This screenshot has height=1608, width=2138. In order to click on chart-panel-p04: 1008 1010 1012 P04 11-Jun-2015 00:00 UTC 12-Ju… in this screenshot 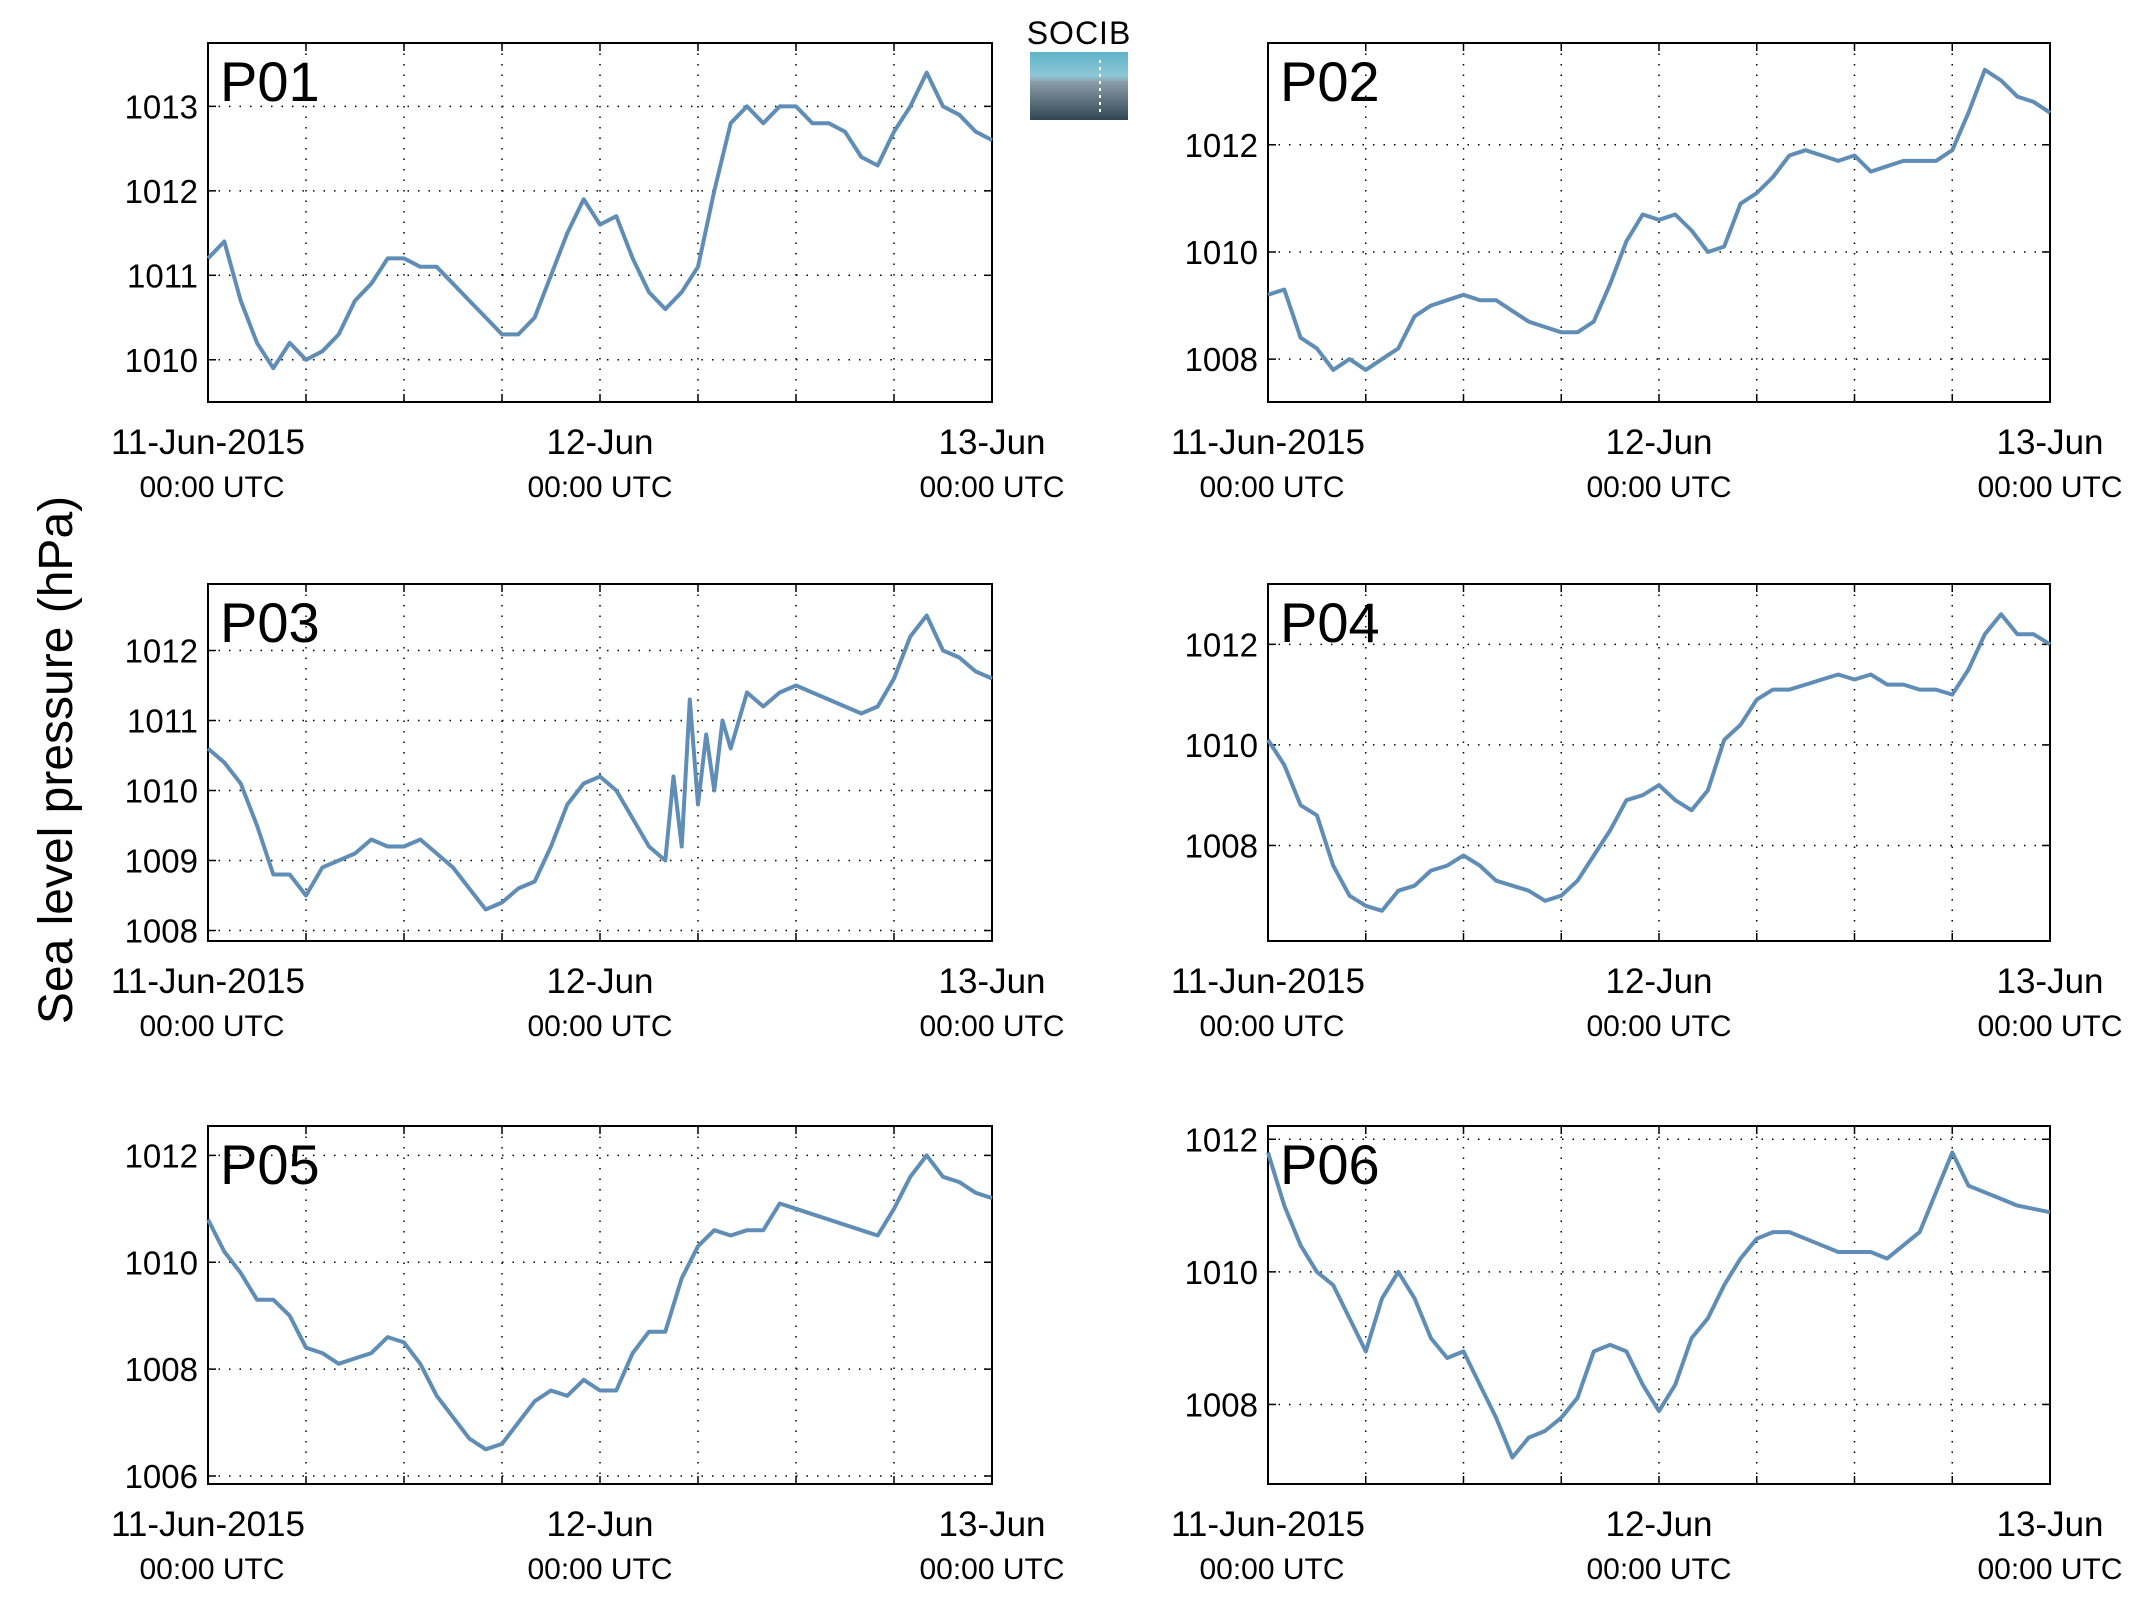, I will do `click(1647, 813)`.